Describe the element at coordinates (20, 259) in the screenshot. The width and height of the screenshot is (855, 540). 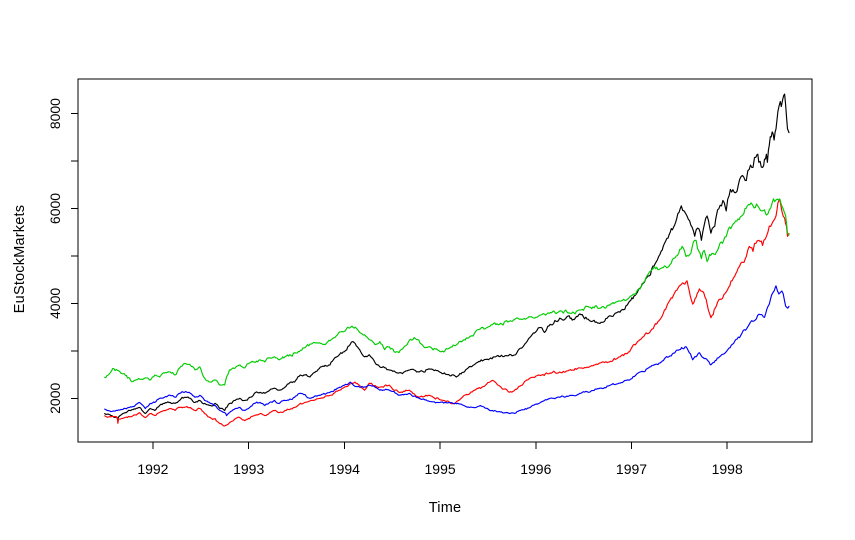
I see `y-axis-title: EuStockMarkets` at that location.